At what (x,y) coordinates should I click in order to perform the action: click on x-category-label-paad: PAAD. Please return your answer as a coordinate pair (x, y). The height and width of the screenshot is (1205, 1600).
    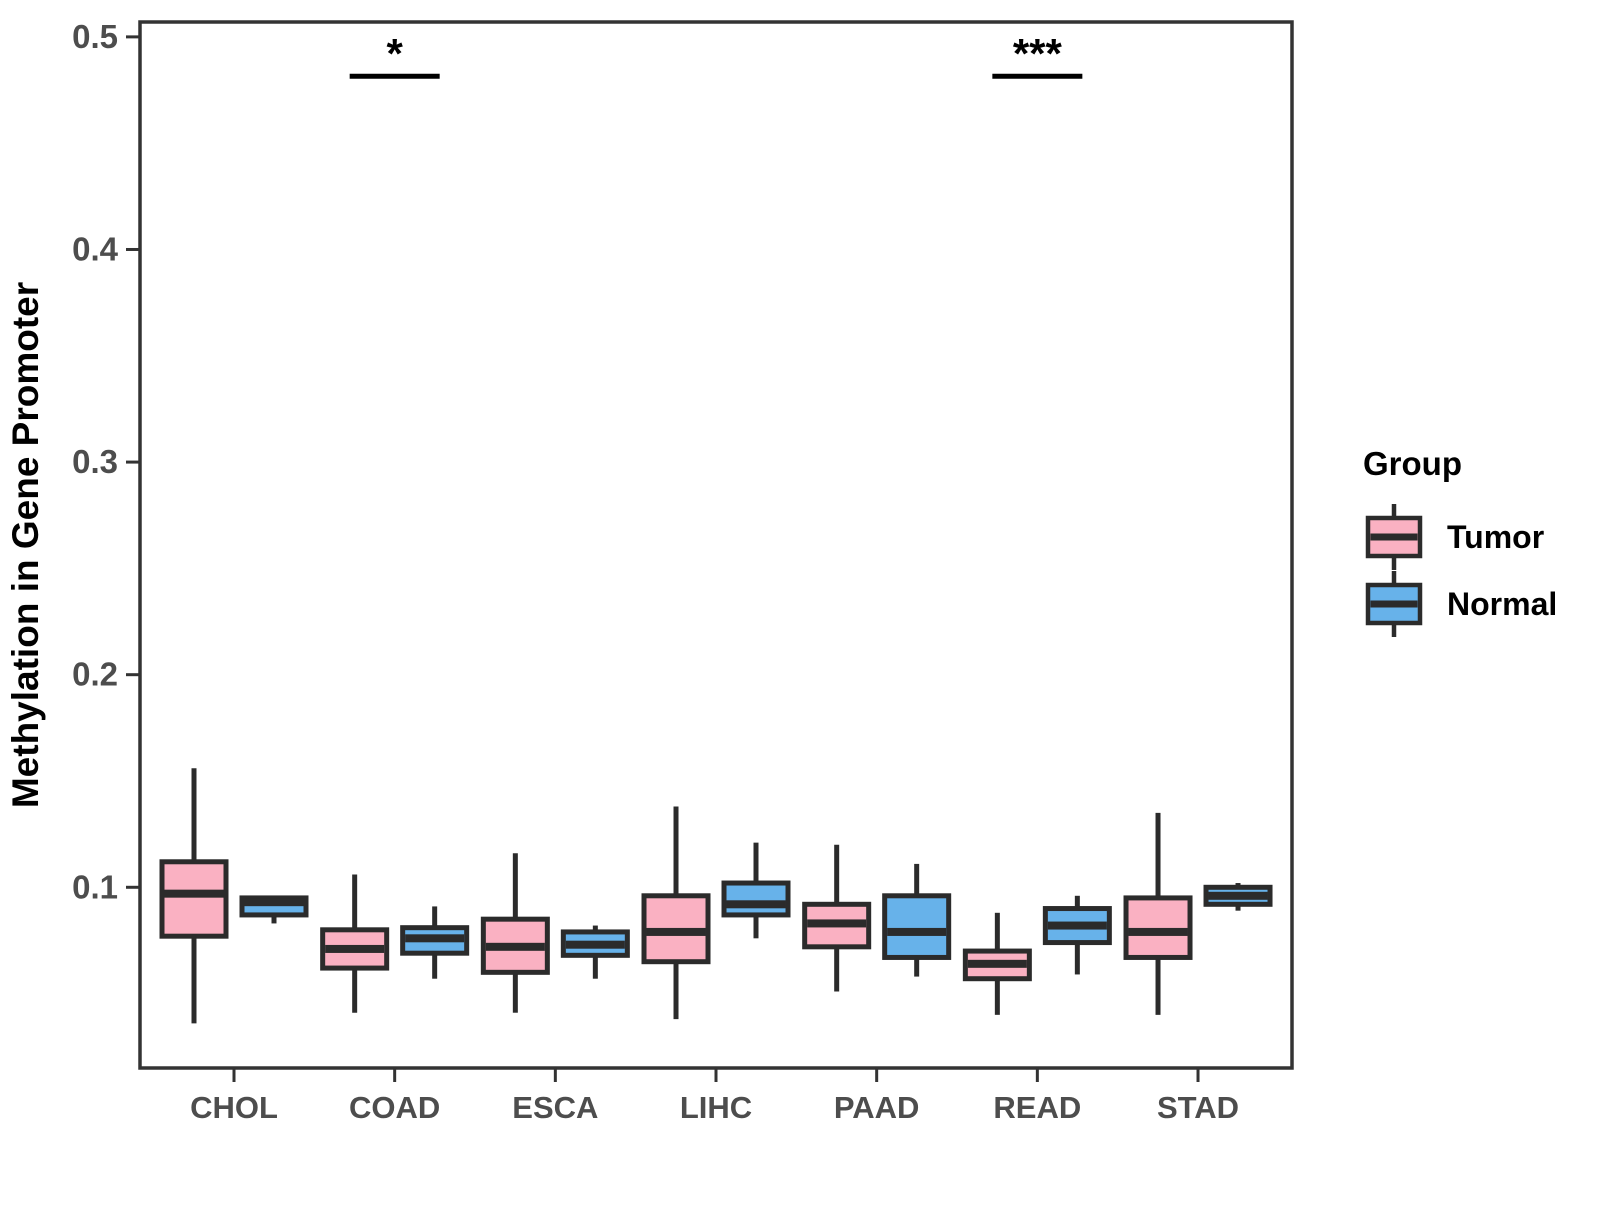
    Looking at the image, I should click on (877, 1107).